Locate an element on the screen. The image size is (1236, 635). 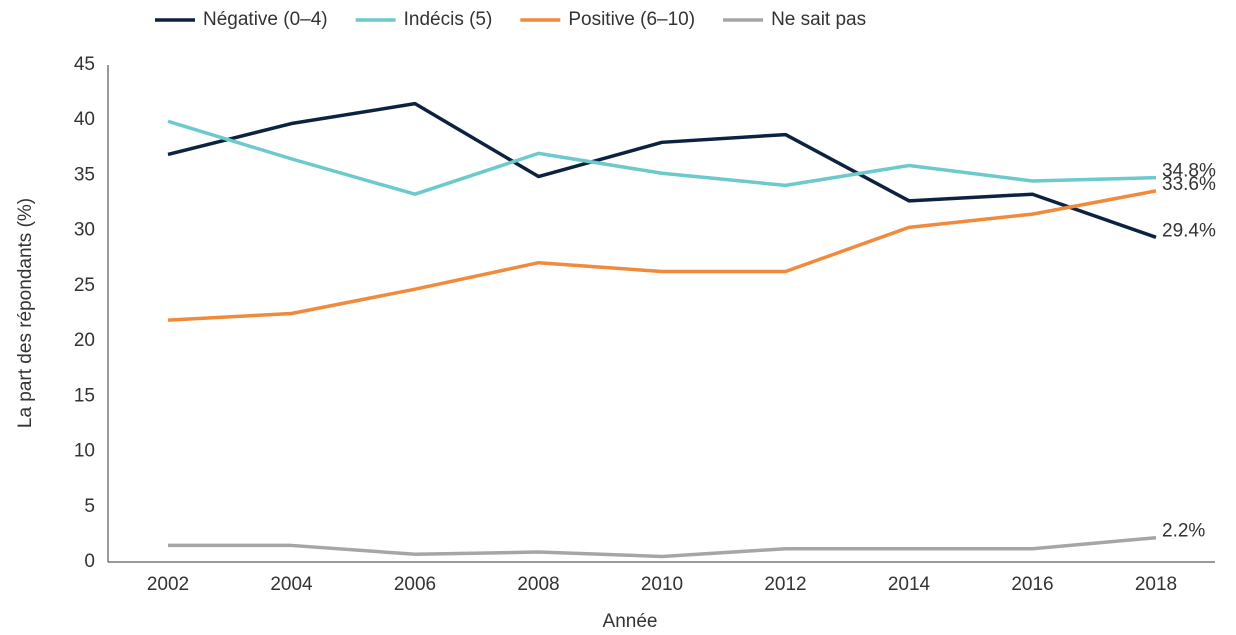
x-tick-label: 2014 is located at coordinates (909, 584).